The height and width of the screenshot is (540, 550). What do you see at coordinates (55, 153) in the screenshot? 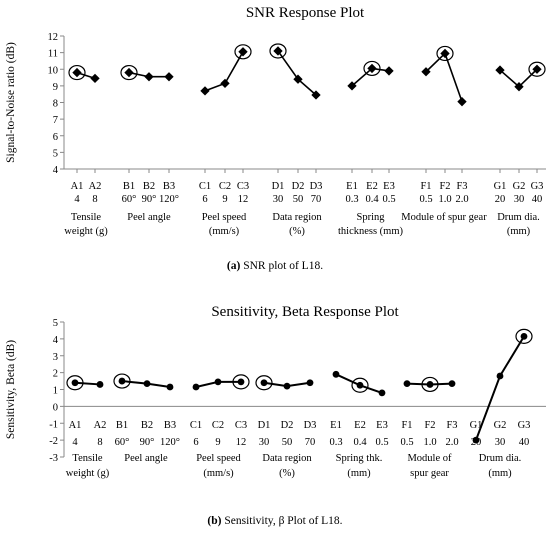
I see `y-tick-label: 5` at bounding box center [55, 153].